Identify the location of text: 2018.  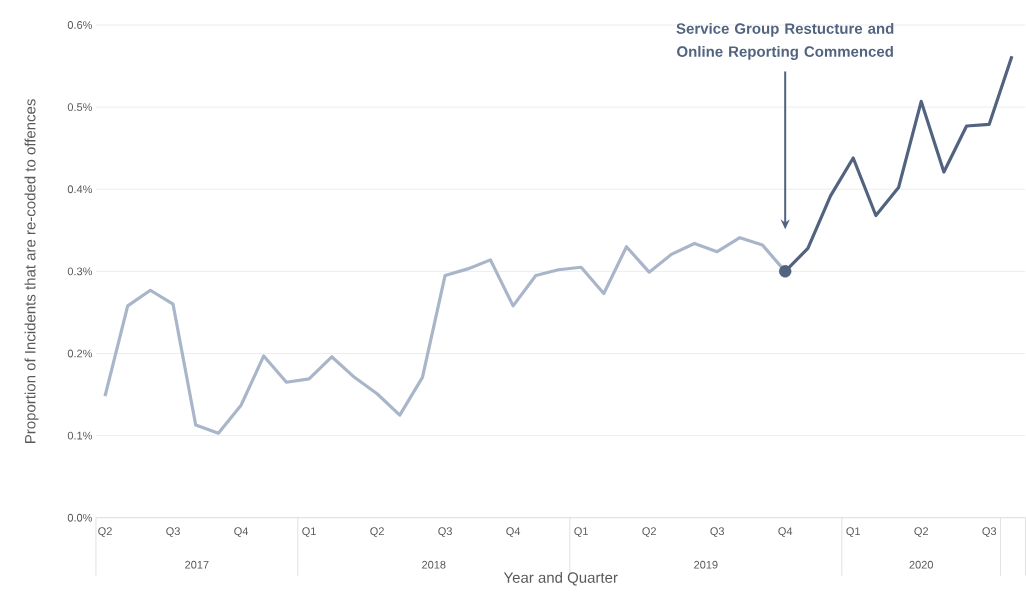
(434, 564).